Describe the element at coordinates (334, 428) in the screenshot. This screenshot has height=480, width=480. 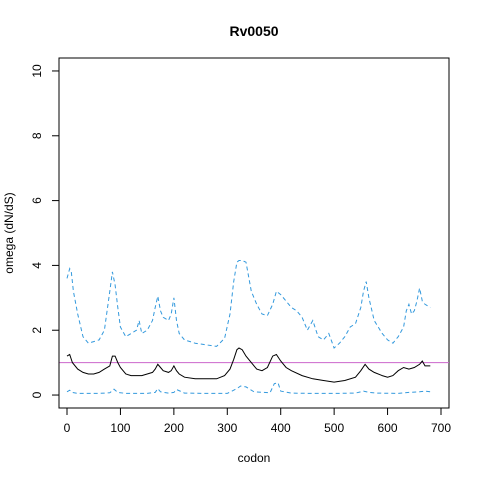
I see `x-tick-label: 500` at that location.